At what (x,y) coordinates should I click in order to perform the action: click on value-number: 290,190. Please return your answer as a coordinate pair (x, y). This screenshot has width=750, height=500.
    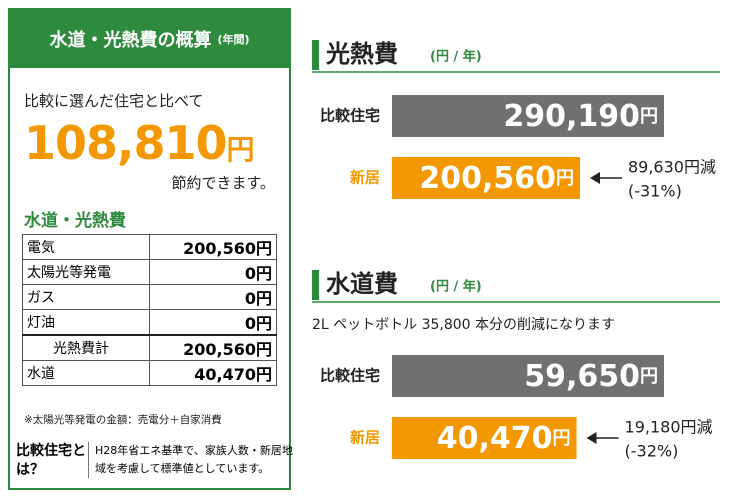
    Looking at the image, I should click on (571, 116).